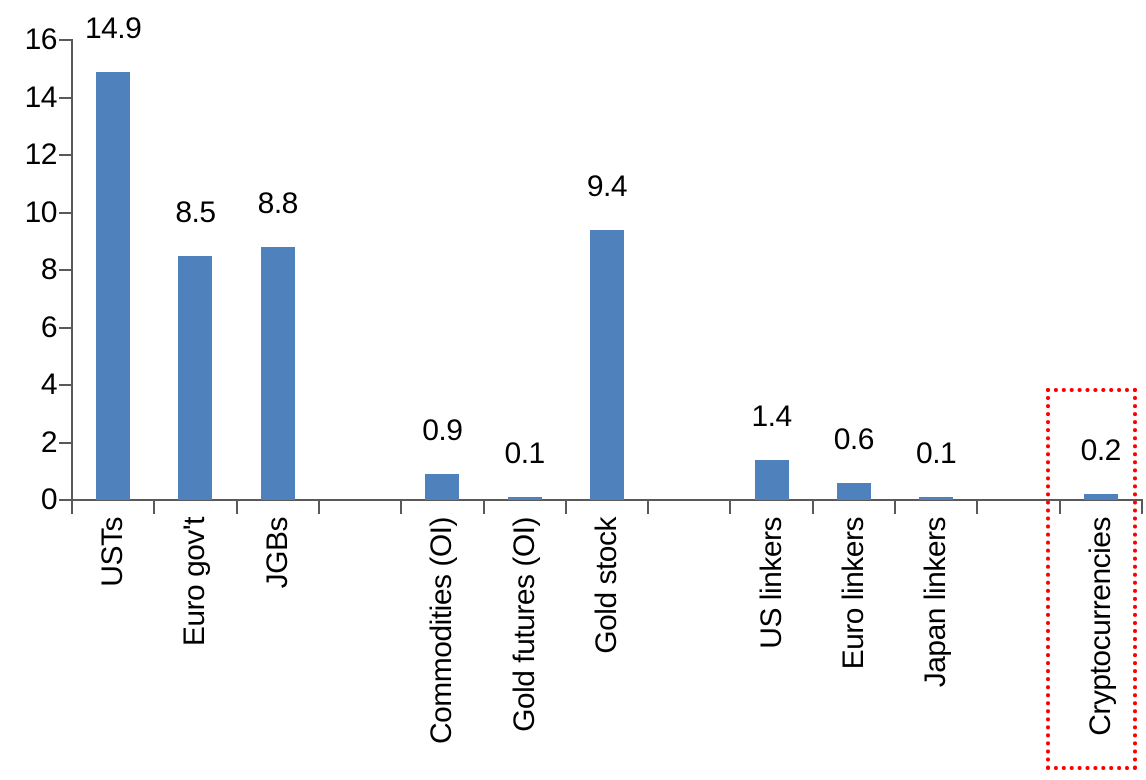  I want to click on bar-cryptocurrencies, so click(1100, 497).